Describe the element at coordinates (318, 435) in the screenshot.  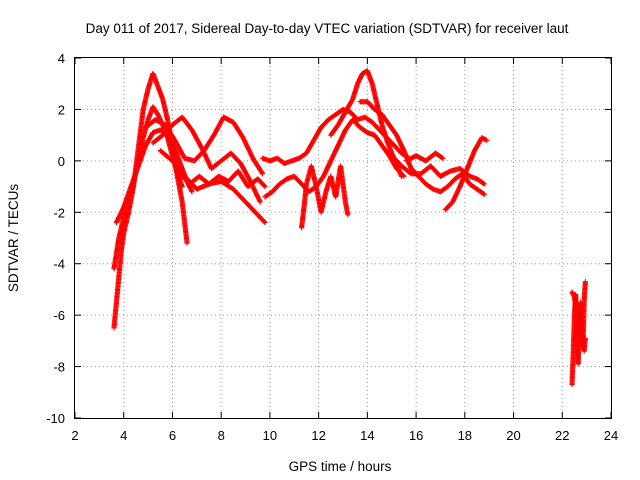
I see `x-tick-label: 12` at that location.